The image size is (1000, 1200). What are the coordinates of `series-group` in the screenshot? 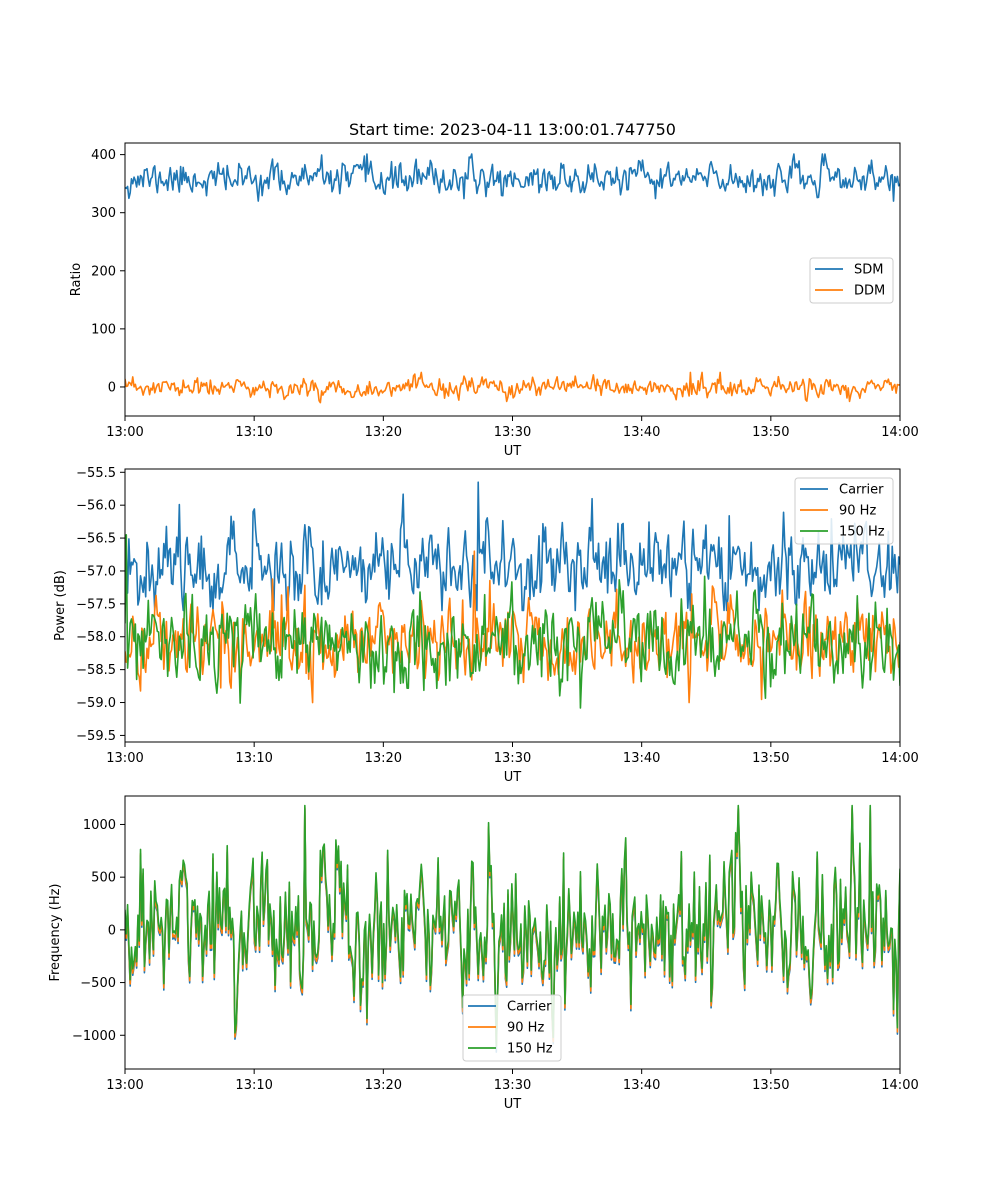 It's located at (512, 595).